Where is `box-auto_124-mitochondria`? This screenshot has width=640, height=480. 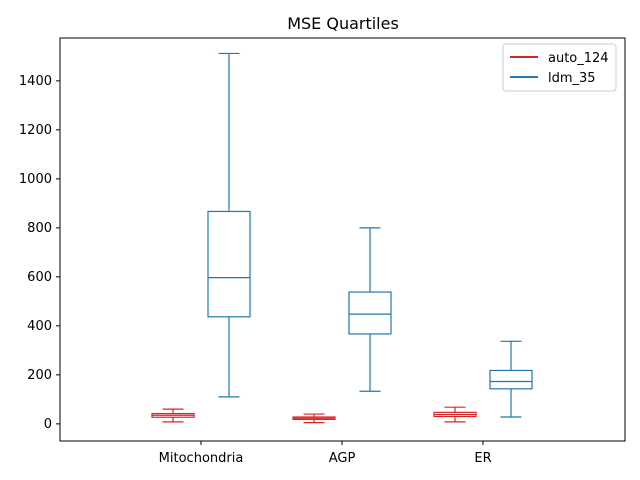
box-auto_124-mitochondria is located at coordinates (173, 415).